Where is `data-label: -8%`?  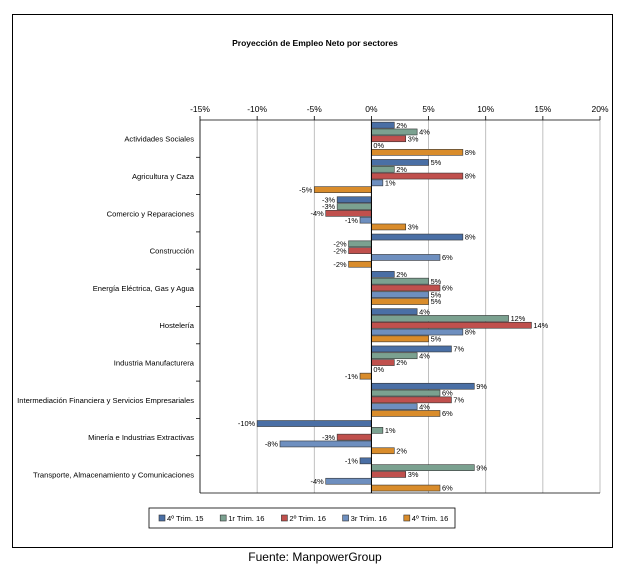
data-label: -8% is located at coordinates (272, 444).